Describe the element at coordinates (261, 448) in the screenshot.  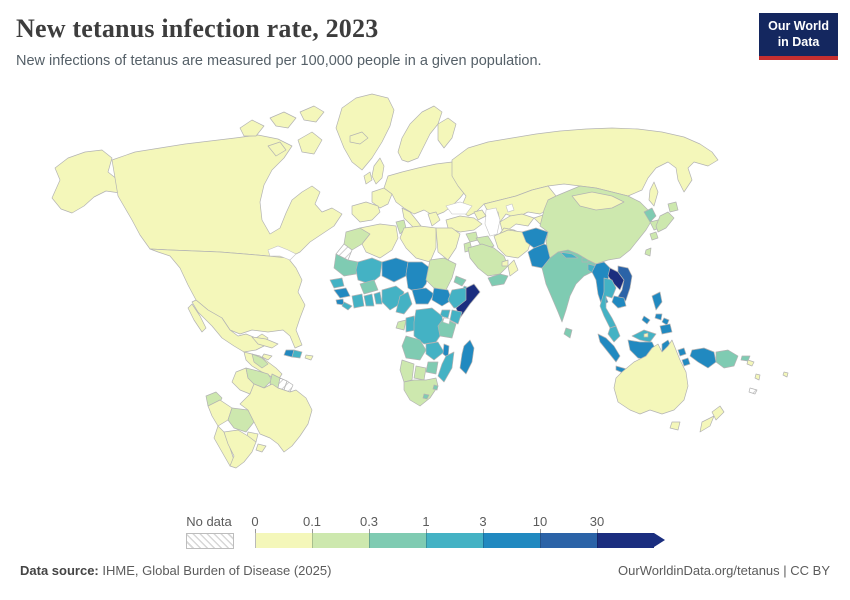
I see `country-uruguay` at that location.